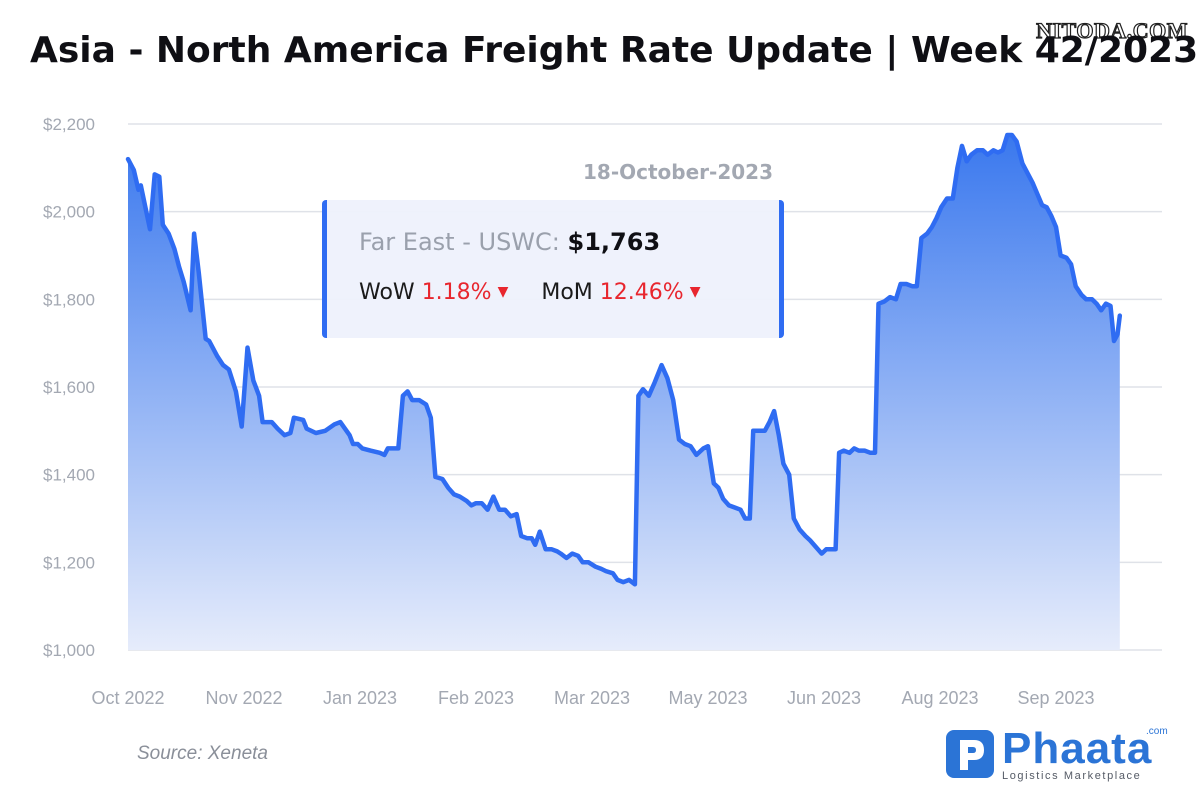  I want to click on wow-label: WoW, so click(387, 292).